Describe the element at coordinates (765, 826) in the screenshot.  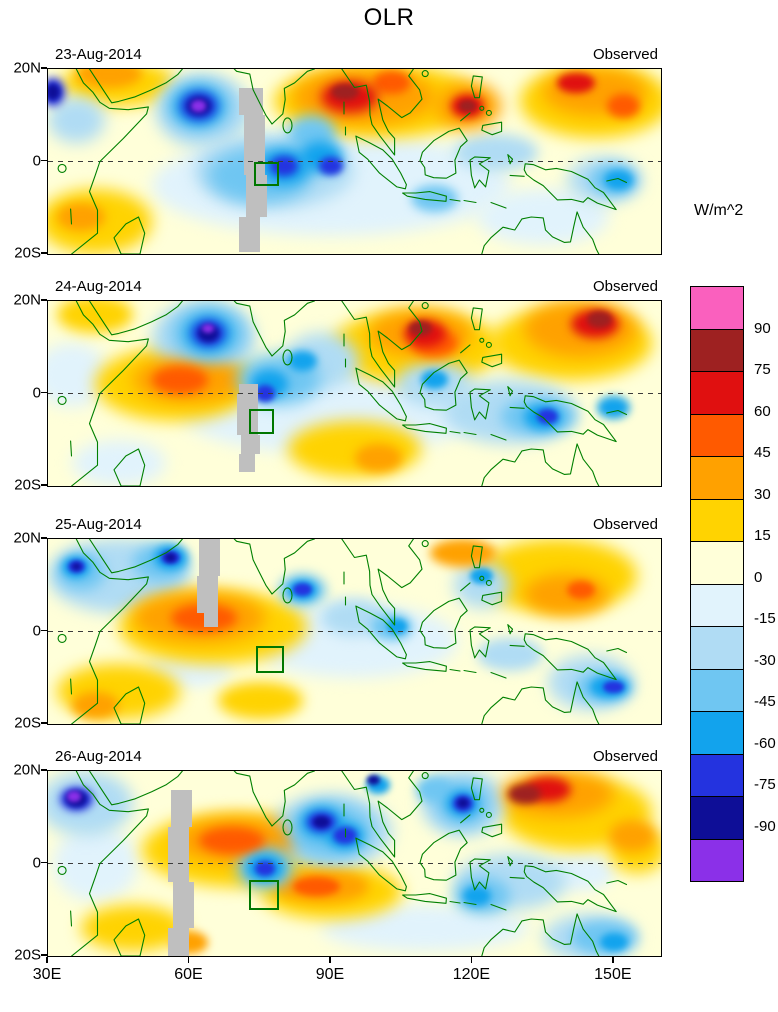
I see `colorbar-tick-label: -90` at that location.